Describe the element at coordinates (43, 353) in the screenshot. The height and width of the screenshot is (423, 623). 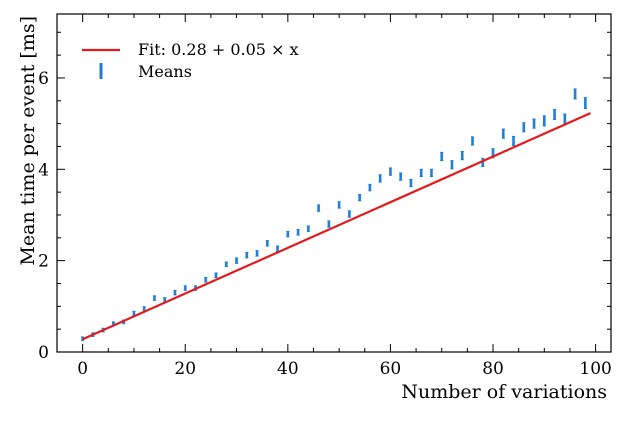
I see `y-tick-label: 0` at that location.